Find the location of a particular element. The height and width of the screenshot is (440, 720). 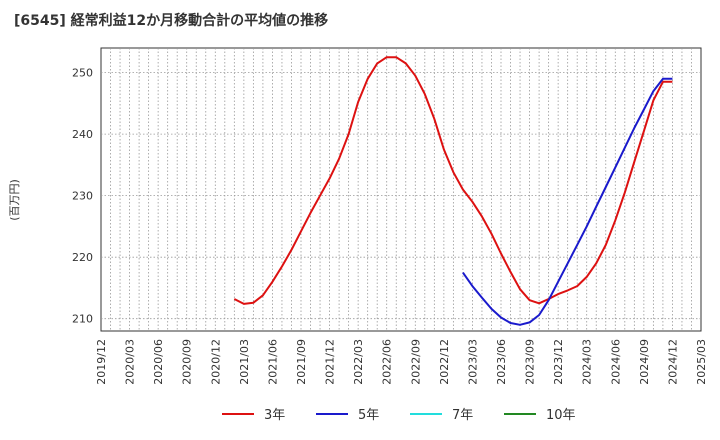

x-tick-label: 2025/03 is located at coordinates (701, 362).